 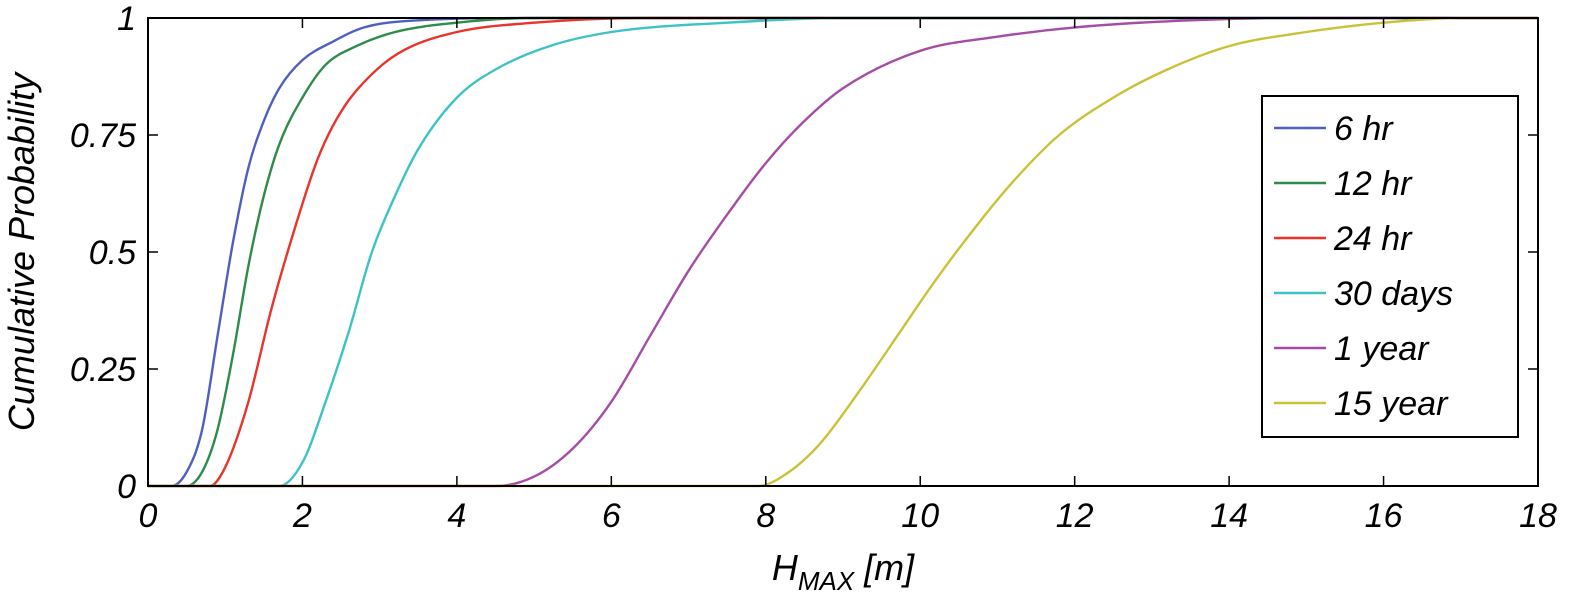 What do you see at coordinates (827, 581) in the screenshot?
I see `x-axis-label-sub: MAX` at bounding box center [827, 581].